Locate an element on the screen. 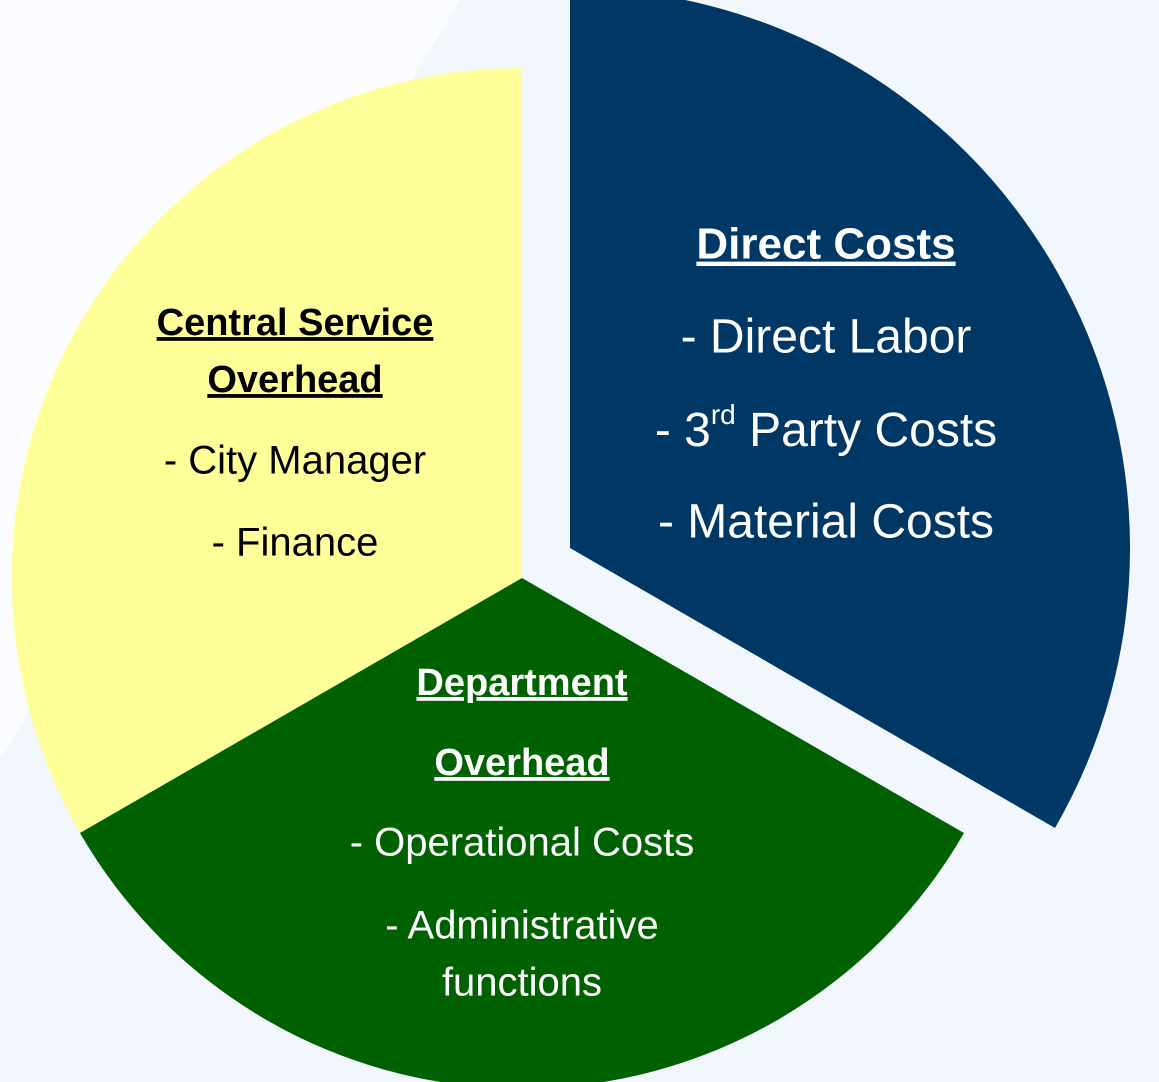 The width and height of the screenshot is (1159, 1082). segment-title: Direct Costs is located at coordinates (825, 244).